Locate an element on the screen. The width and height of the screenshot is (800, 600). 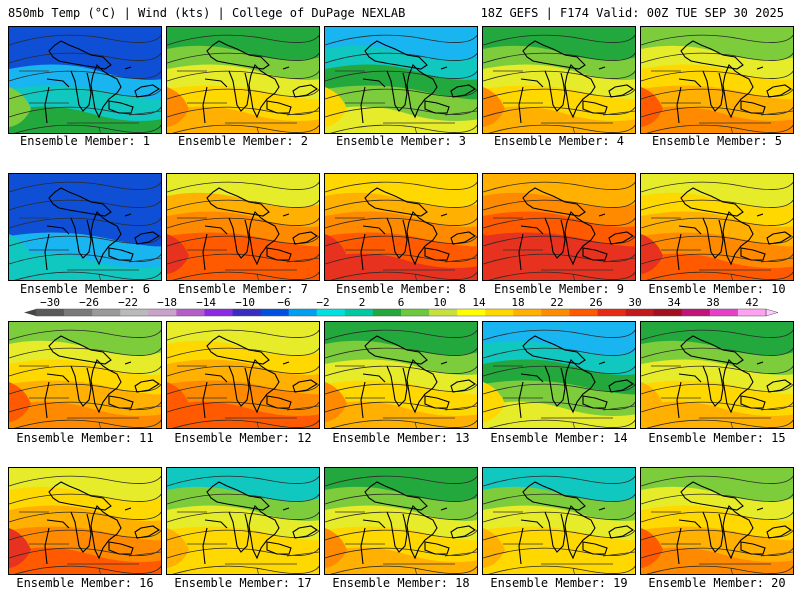
ensemble-member-label: Ensemble Member: 7 is located at coordinates (243, 289).